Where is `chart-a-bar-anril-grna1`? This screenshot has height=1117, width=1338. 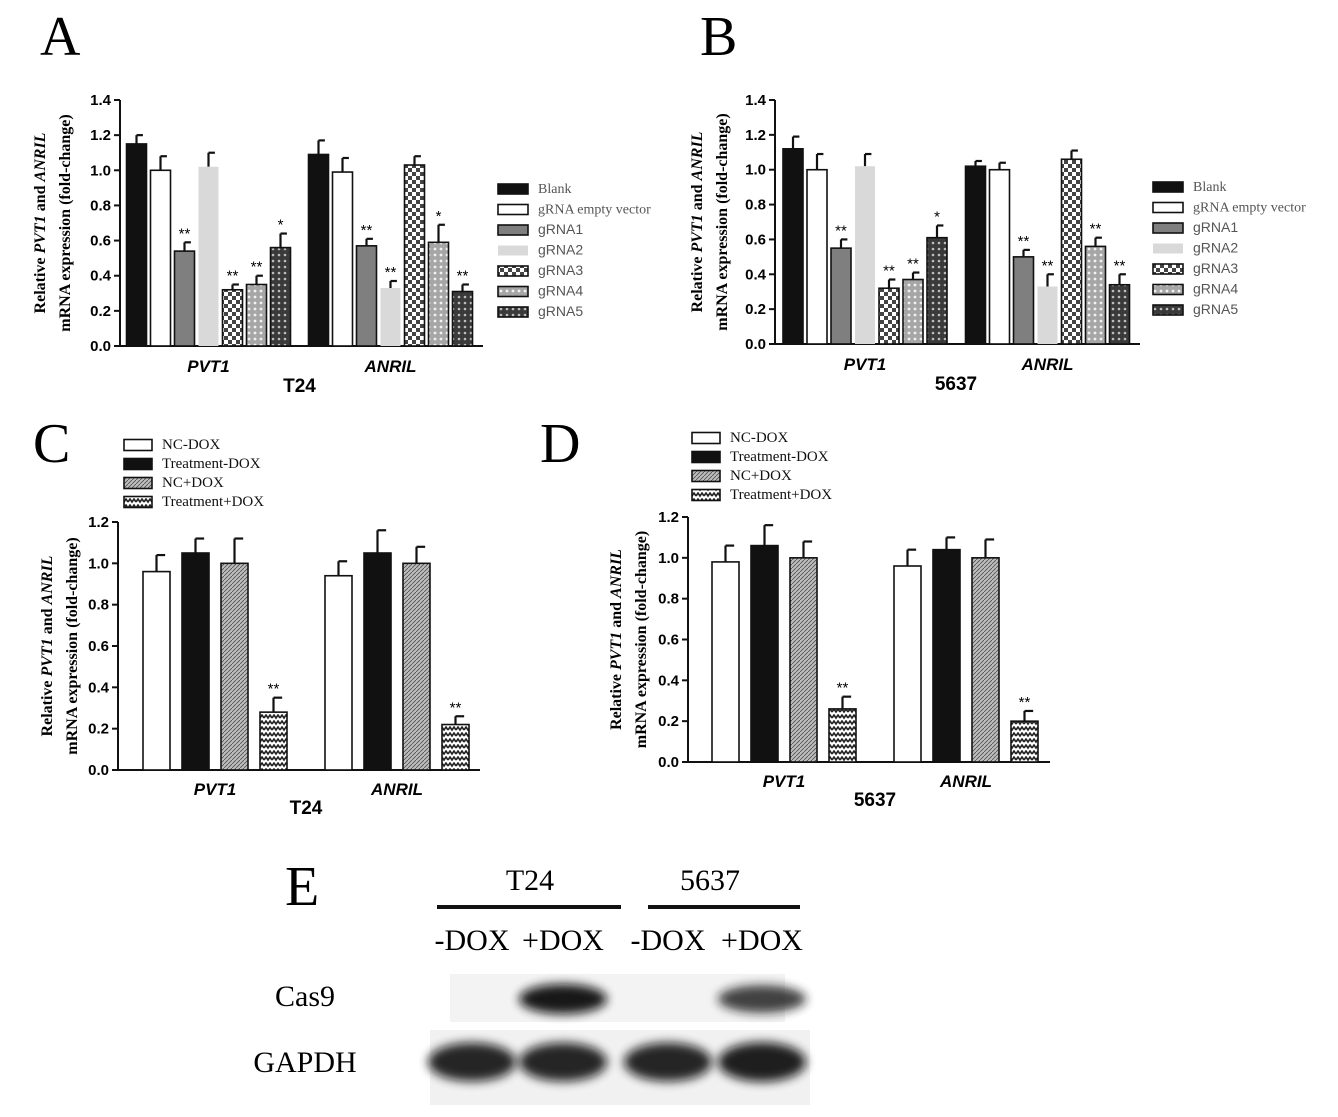
chart-a-bar-anril-grna1 is located at coordinates (366, 296).